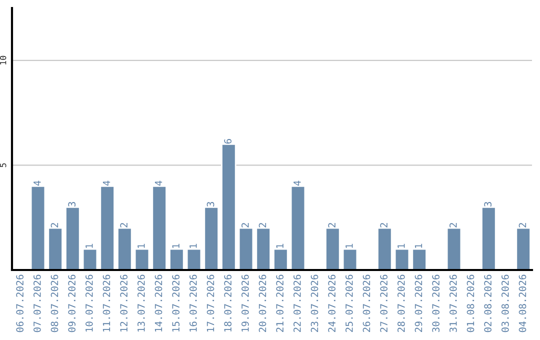  What do you see at coordinates (54, 303) in the screenshot?
I see `x-tick-label: 08.07.2026` at bounding box center [54, 303].